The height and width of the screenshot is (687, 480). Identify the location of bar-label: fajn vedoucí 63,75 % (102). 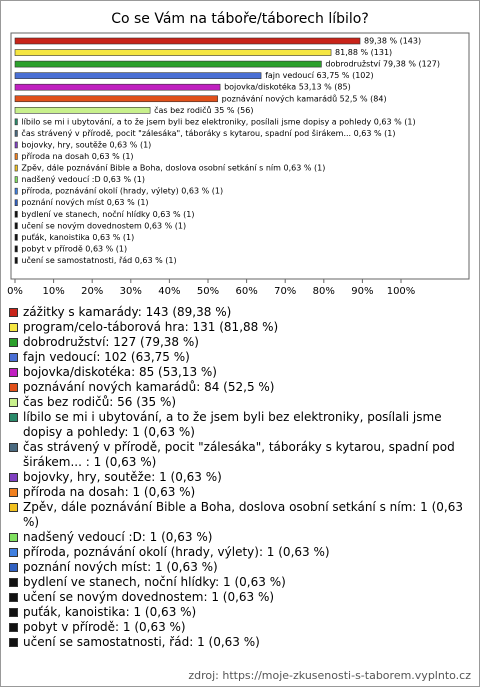
(319, 75).